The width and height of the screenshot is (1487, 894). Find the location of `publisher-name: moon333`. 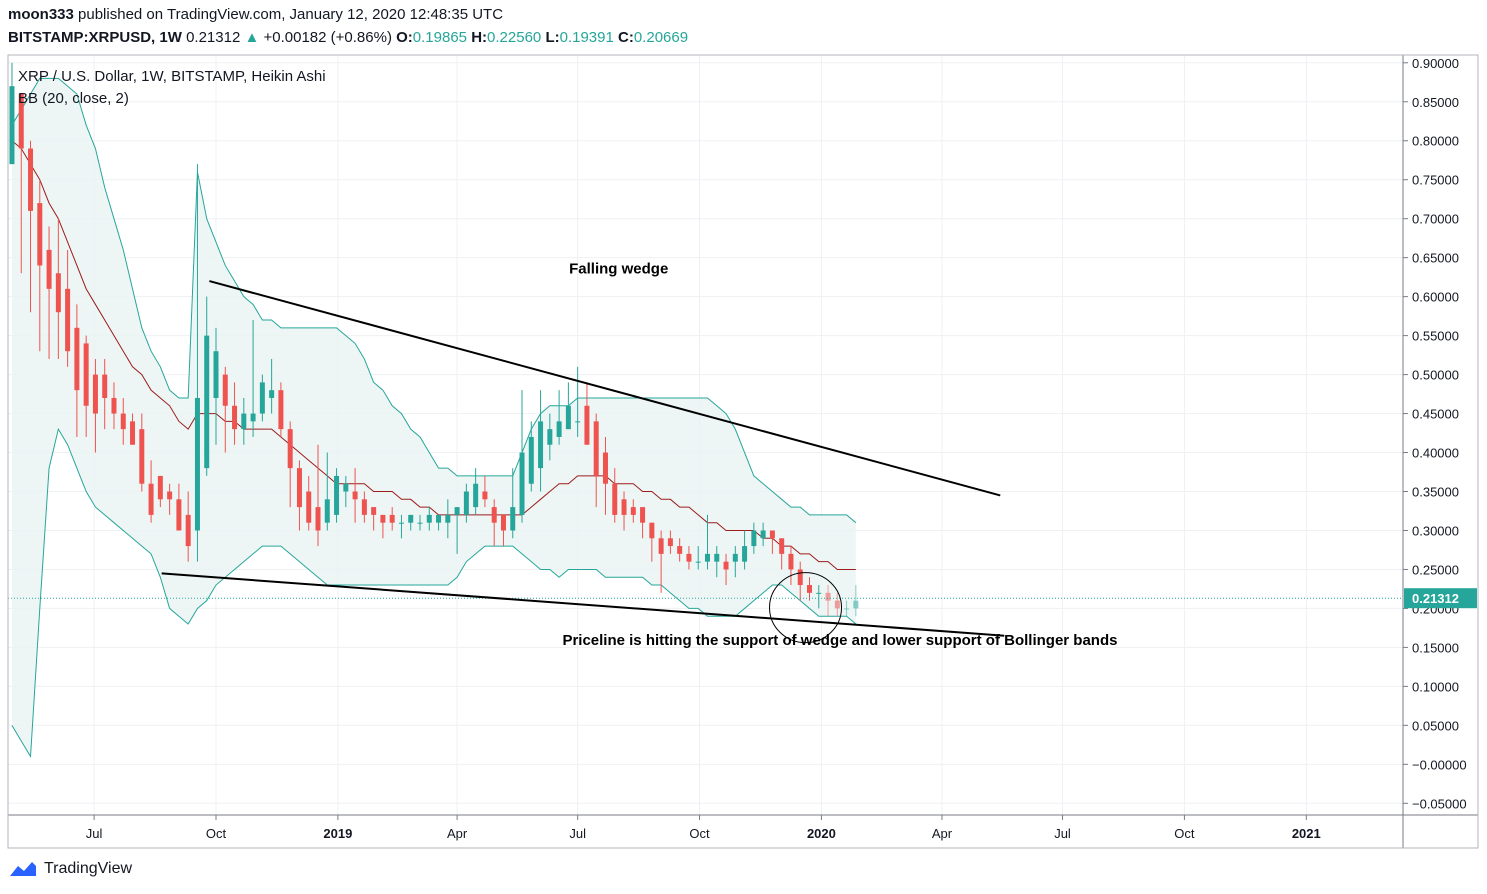

publisher-name: moon333 is located at coordinates (41, 14).